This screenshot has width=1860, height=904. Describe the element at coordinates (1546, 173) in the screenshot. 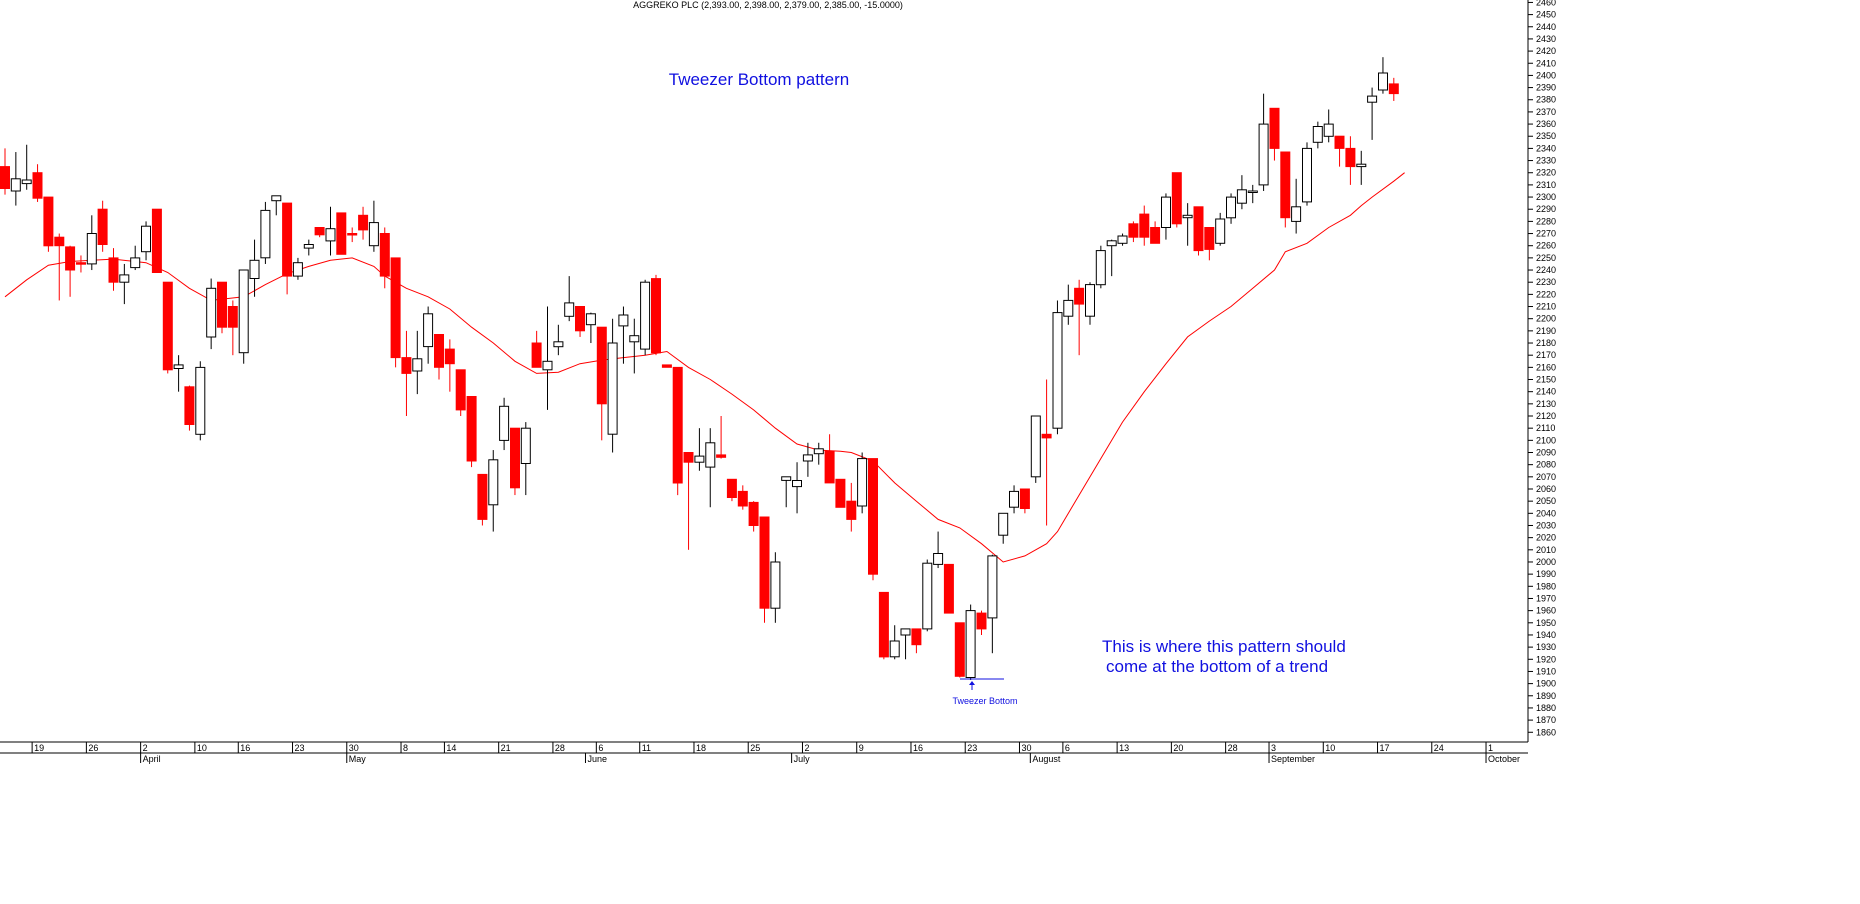

I see `y-tick-label: 2320` at that location.